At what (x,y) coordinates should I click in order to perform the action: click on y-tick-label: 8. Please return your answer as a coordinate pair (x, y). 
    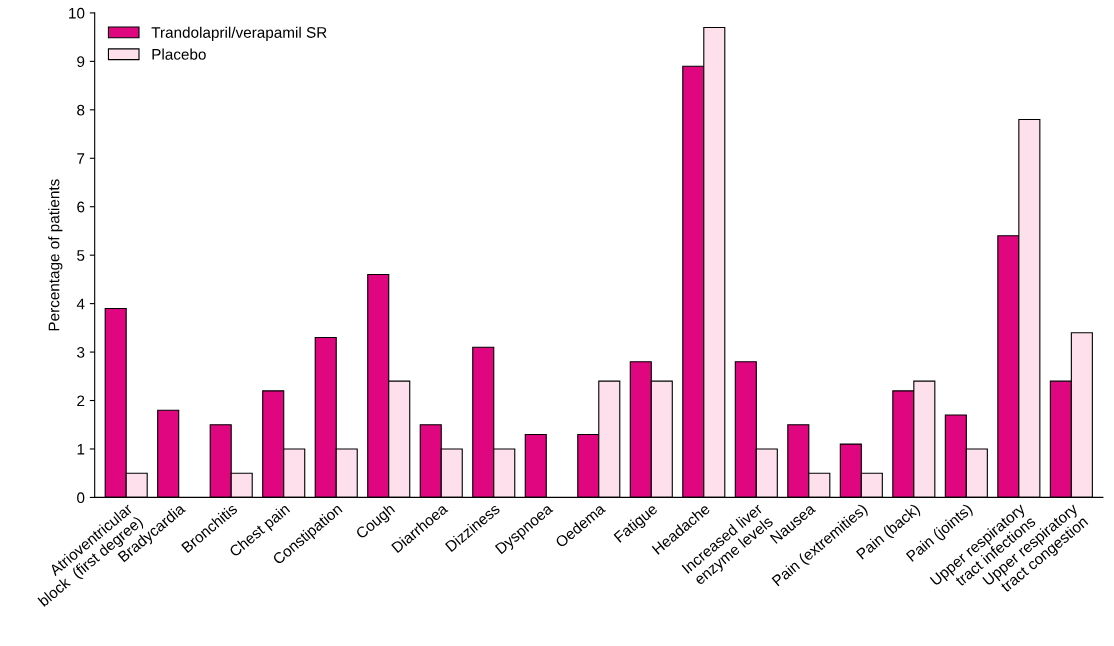
    Looking at the image, I should click on (81, 110).